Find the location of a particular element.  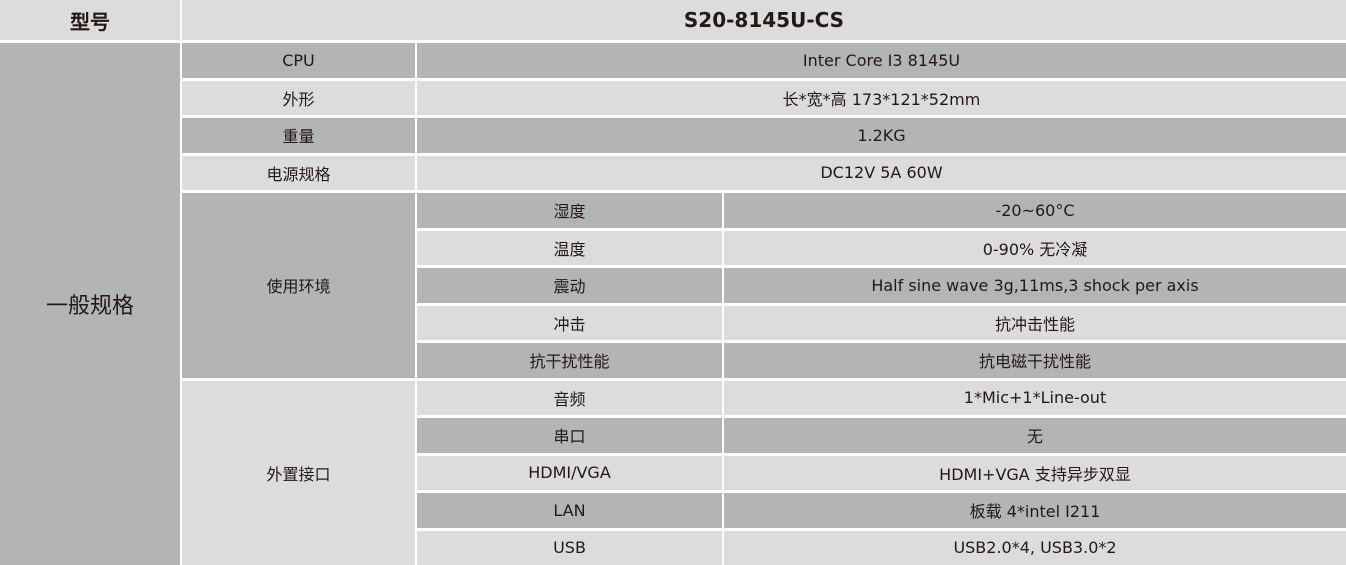

env-value: Half sine wave 3g,11ms,3 shock per axis is located at coordinates (1035, 285).